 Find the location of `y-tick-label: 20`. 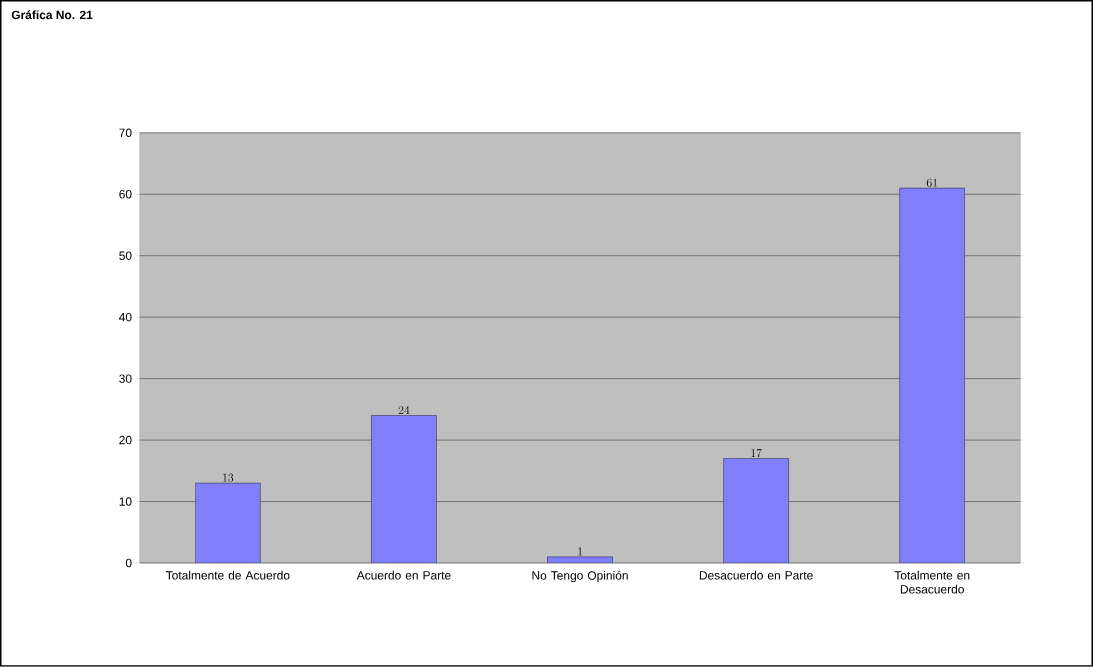

y-tick-label: 20 is located at coordinates (125, 440).